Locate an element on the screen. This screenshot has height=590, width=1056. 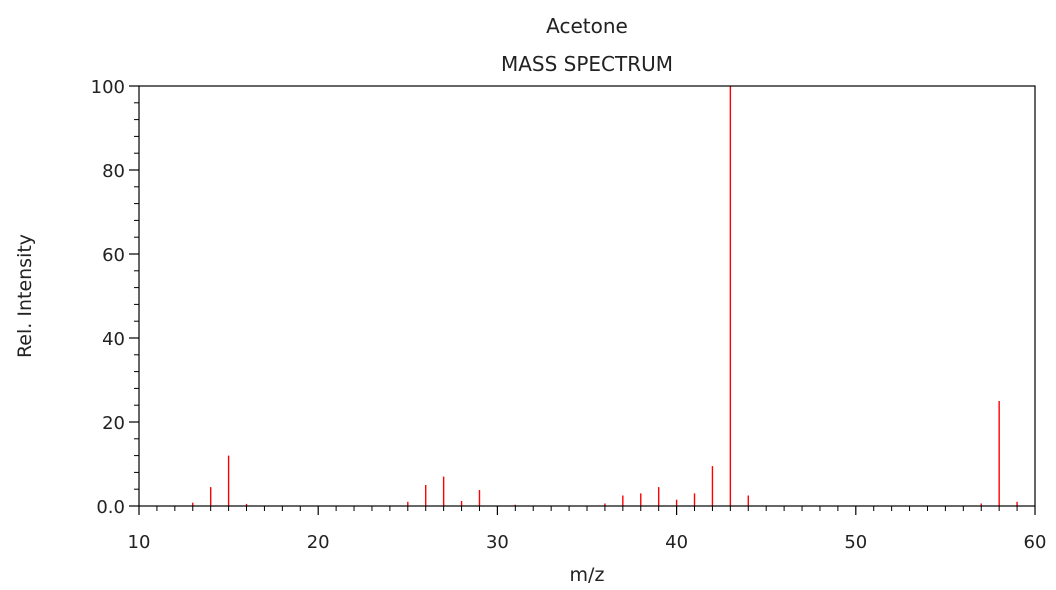
y-tick-label: 40 is located at coordinates (113, 339).